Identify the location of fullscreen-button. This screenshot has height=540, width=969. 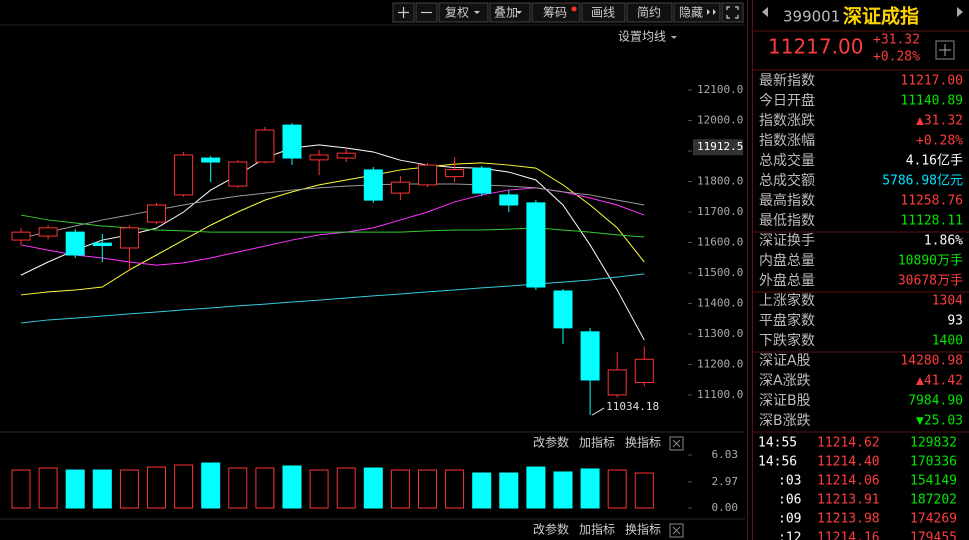
(732, 12).